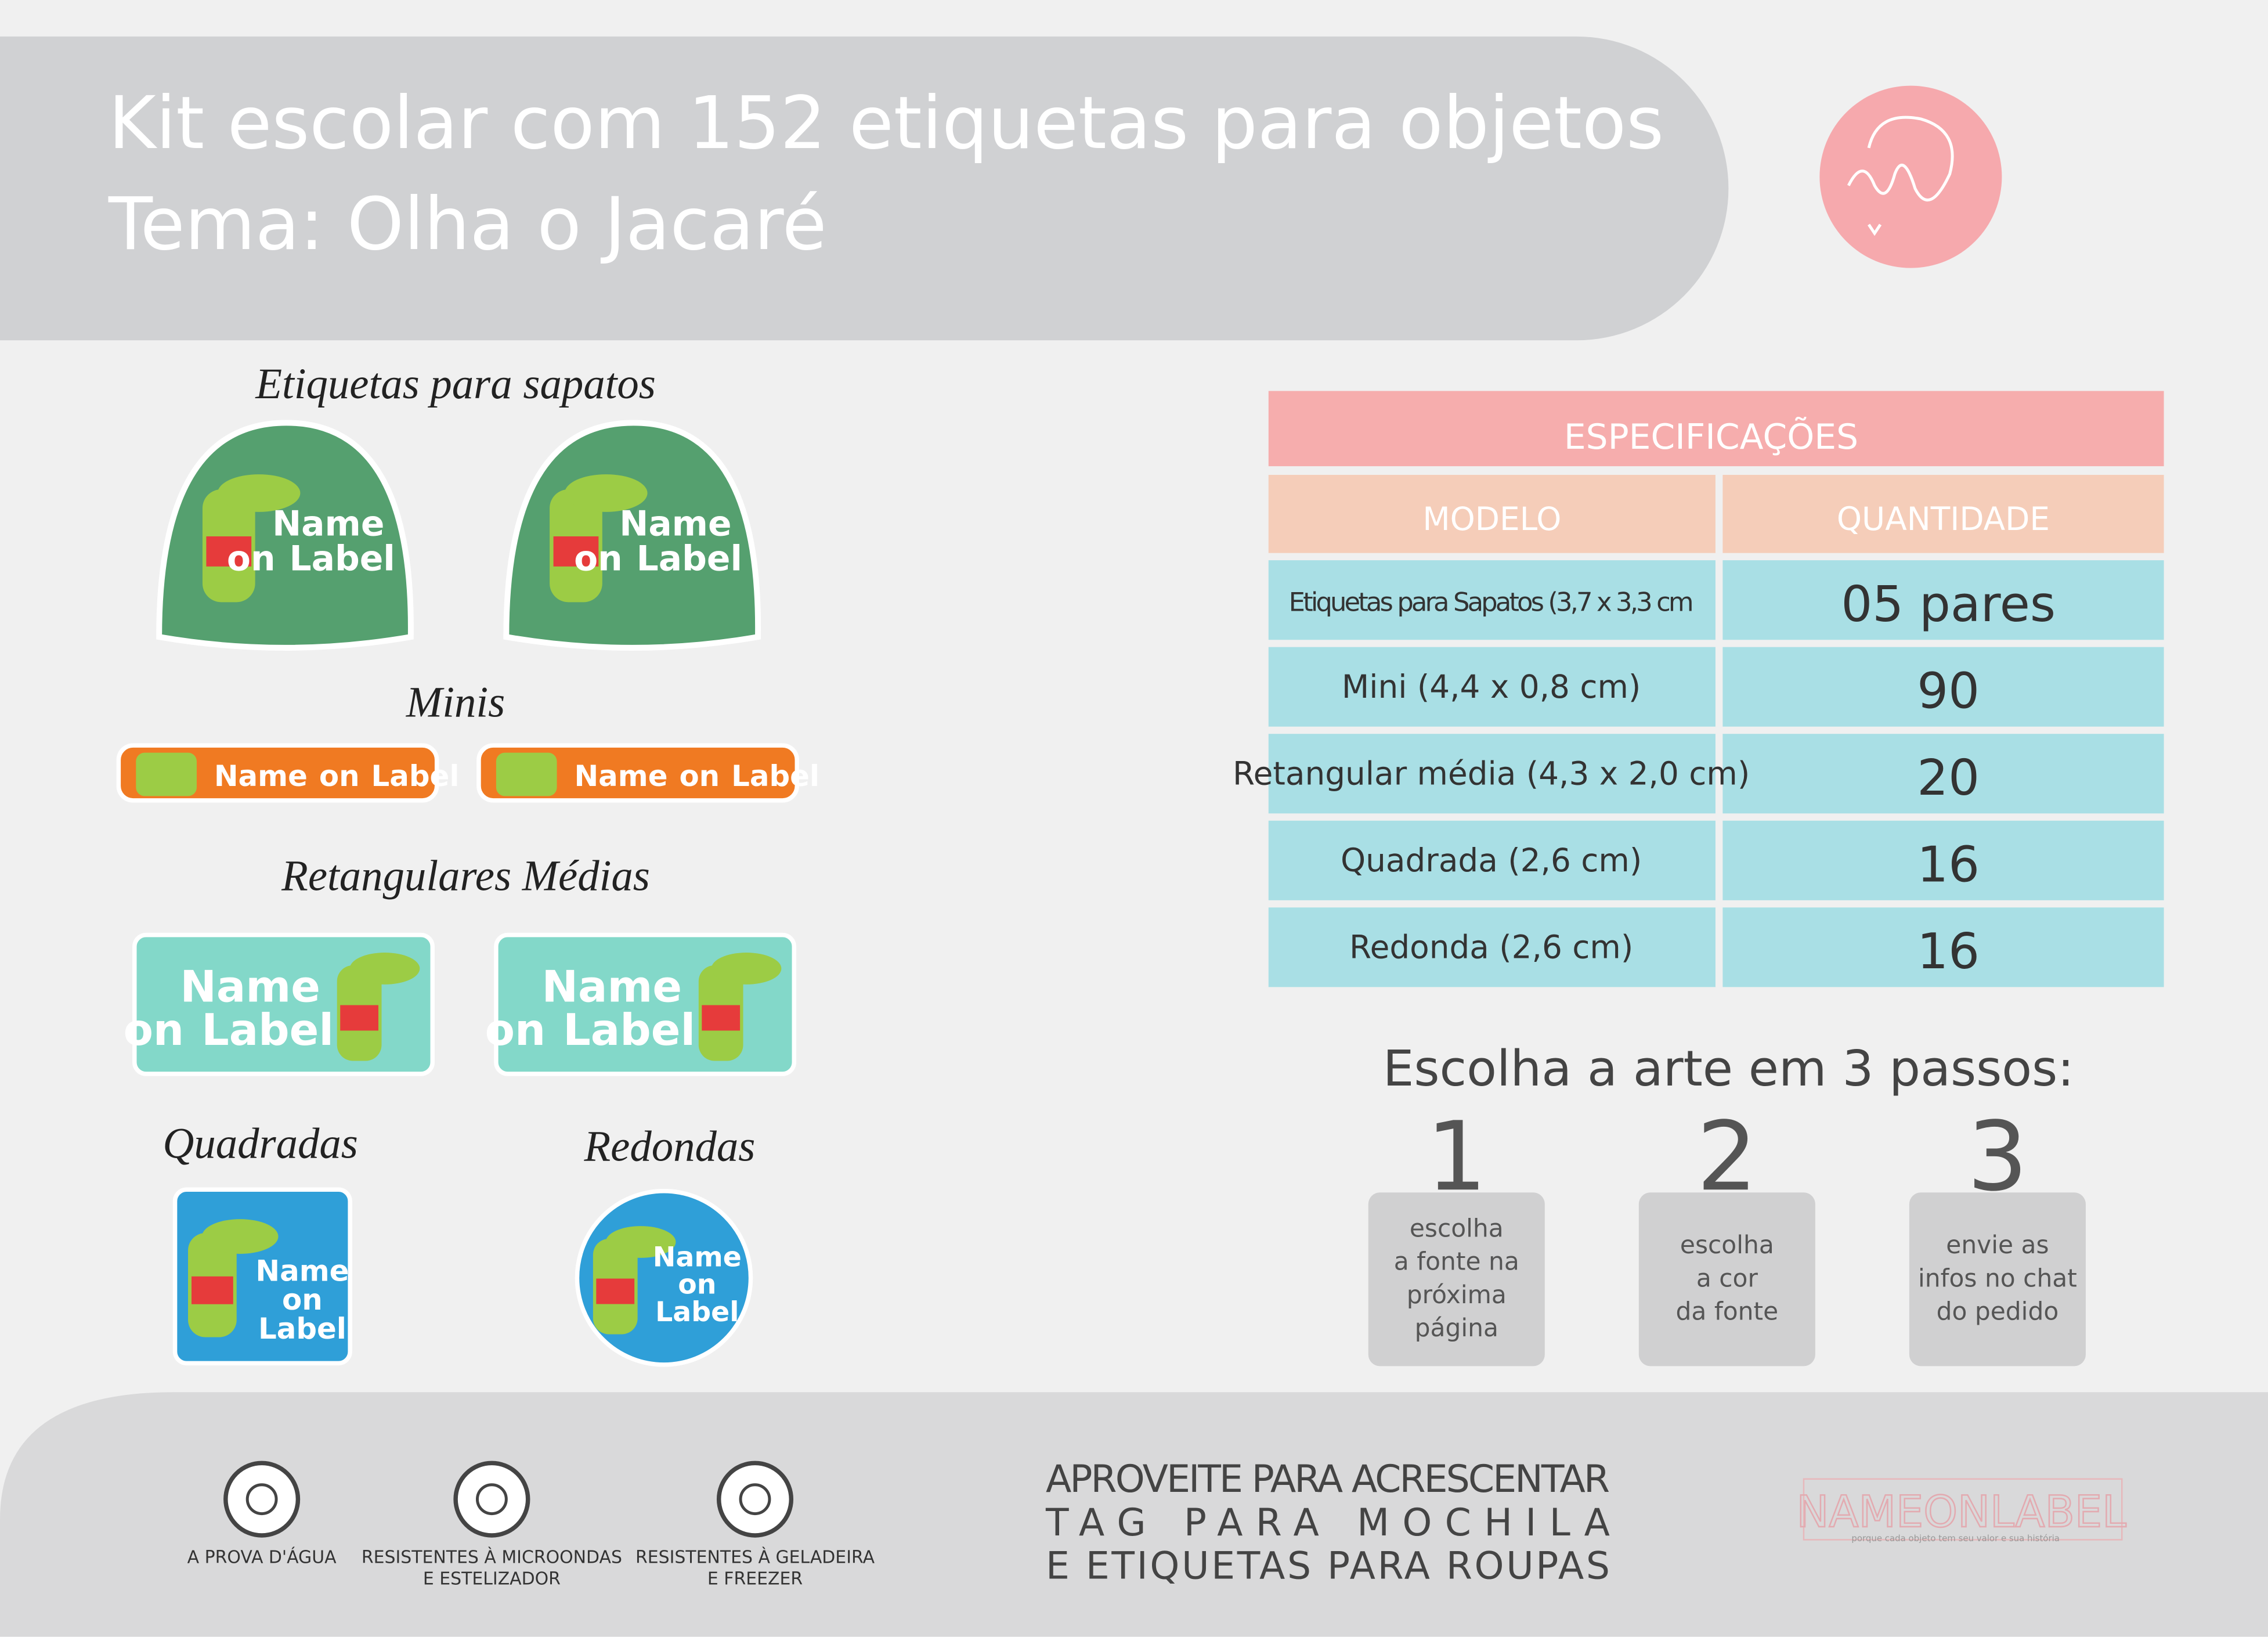  What do you see at coordinates (1997, 1245) in the screenshot?
I see `step-text: envie as` at bounding box center [1997, 1245].